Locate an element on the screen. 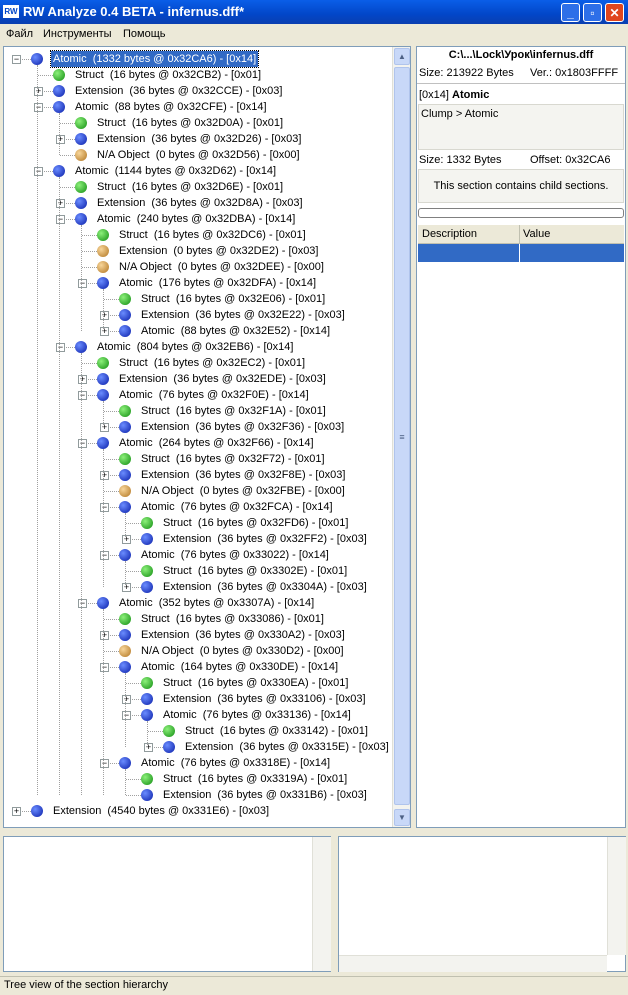 This screenshot has width=628, height=995. tree-node-label: Atomic (1332 bytes @ 0x32CA6) - [0x14] is located at coordinates (154, 59).